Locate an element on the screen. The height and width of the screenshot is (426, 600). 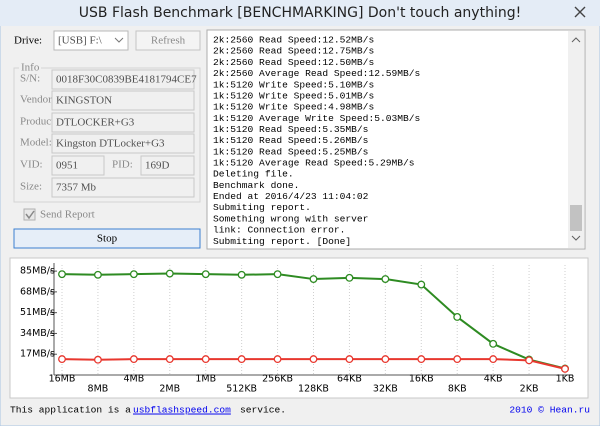
drive-value: [USB] F:\ is located at coordinates (80, 41).